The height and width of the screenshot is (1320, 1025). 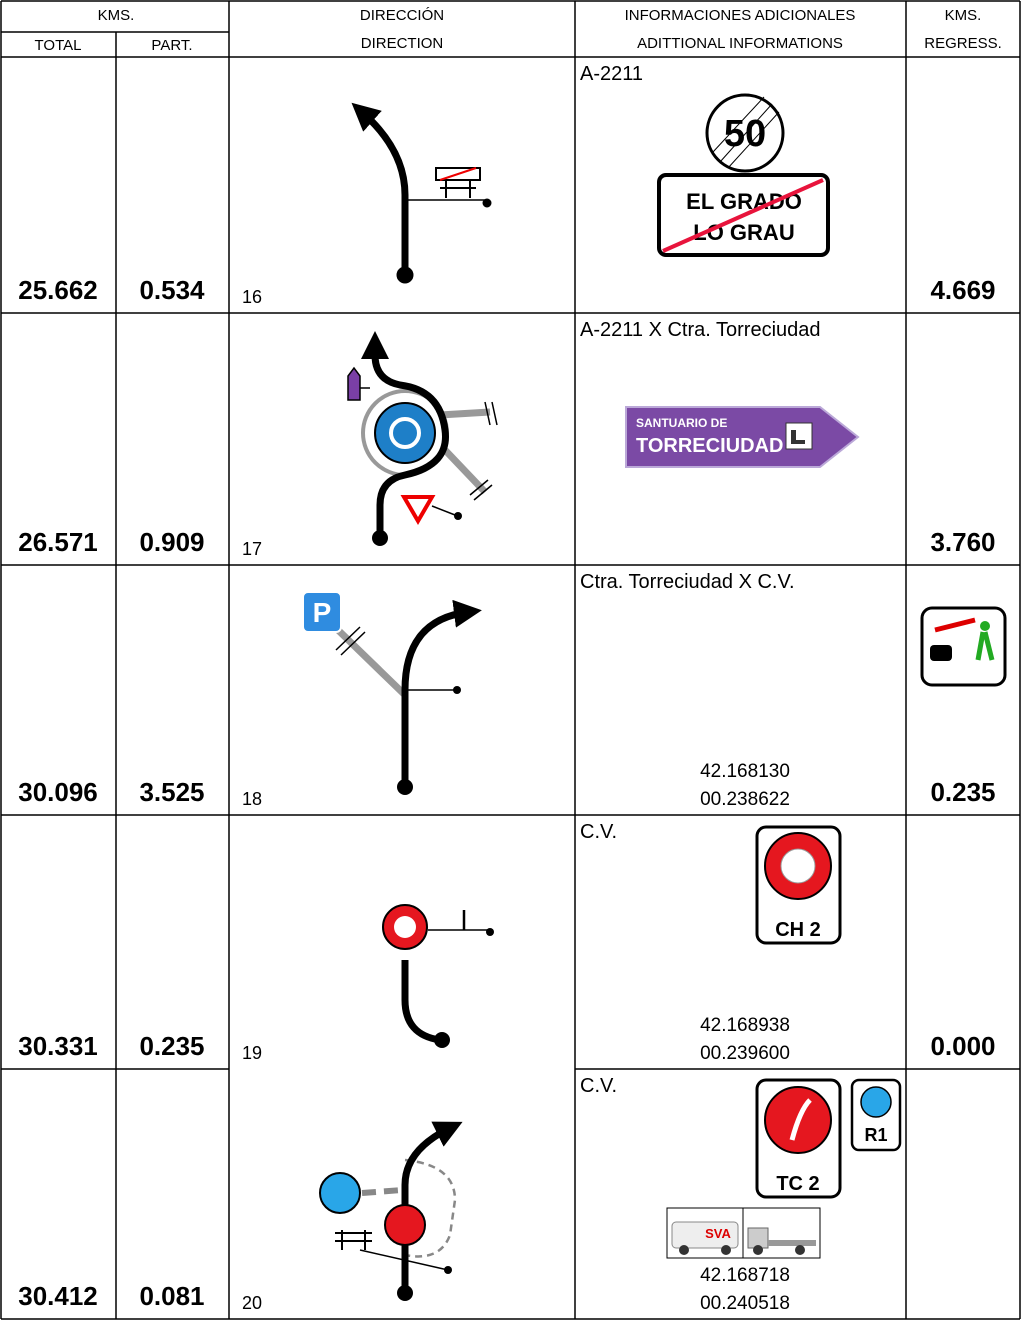 What do you see at coordinates (743, 232) in the screenshot?
I see `sign-text: LO GRAU` at bounding box center [743, 232].